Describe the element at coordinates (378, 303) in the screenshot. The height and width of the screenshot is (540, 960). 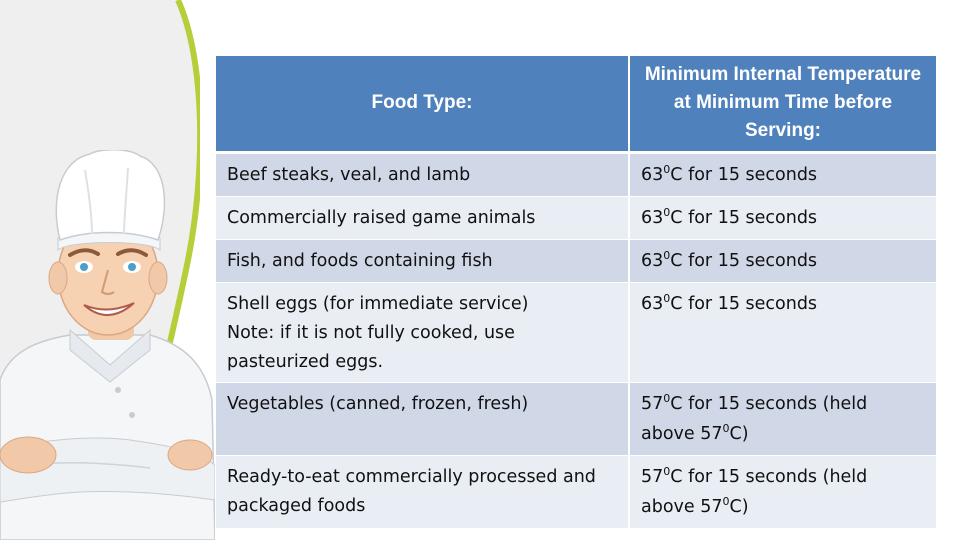
I see `food-name: Shell eggs (for immediate service)` at that location.